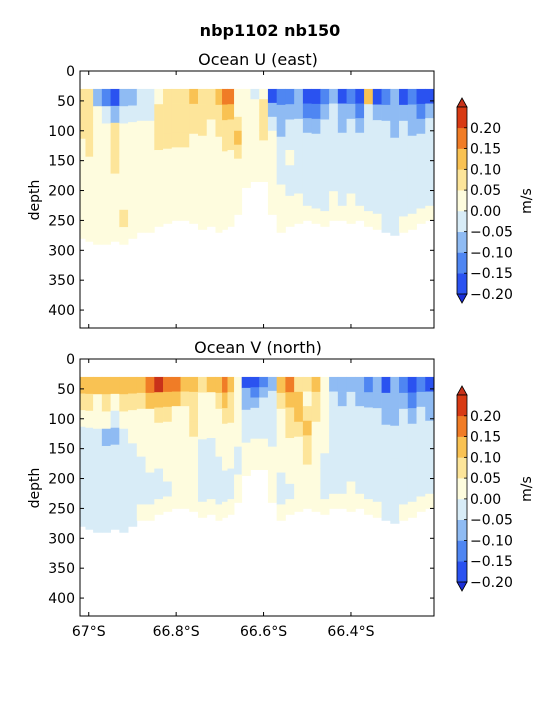 The width and height of the screenshot is (540, 720). What do you see at coordinates (462, 298) in the screenshot?
I see `colorbar-under-arrow` at bounding box center [462, 298].